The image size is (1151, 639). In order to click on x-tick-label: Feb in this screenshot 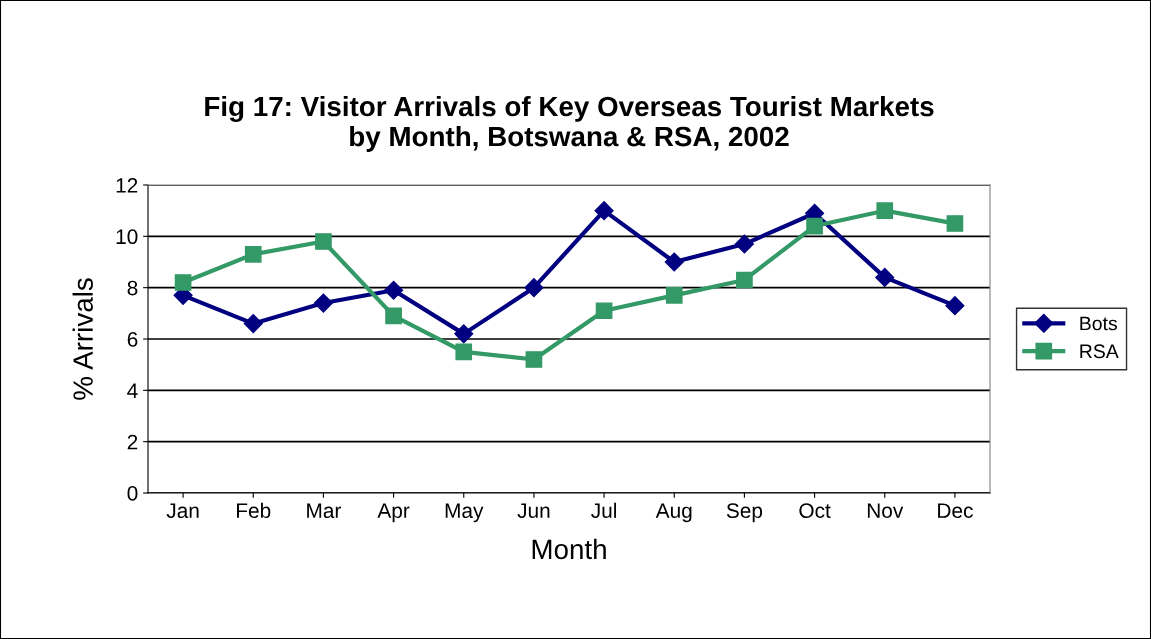, I will do `click(254, 510)`.